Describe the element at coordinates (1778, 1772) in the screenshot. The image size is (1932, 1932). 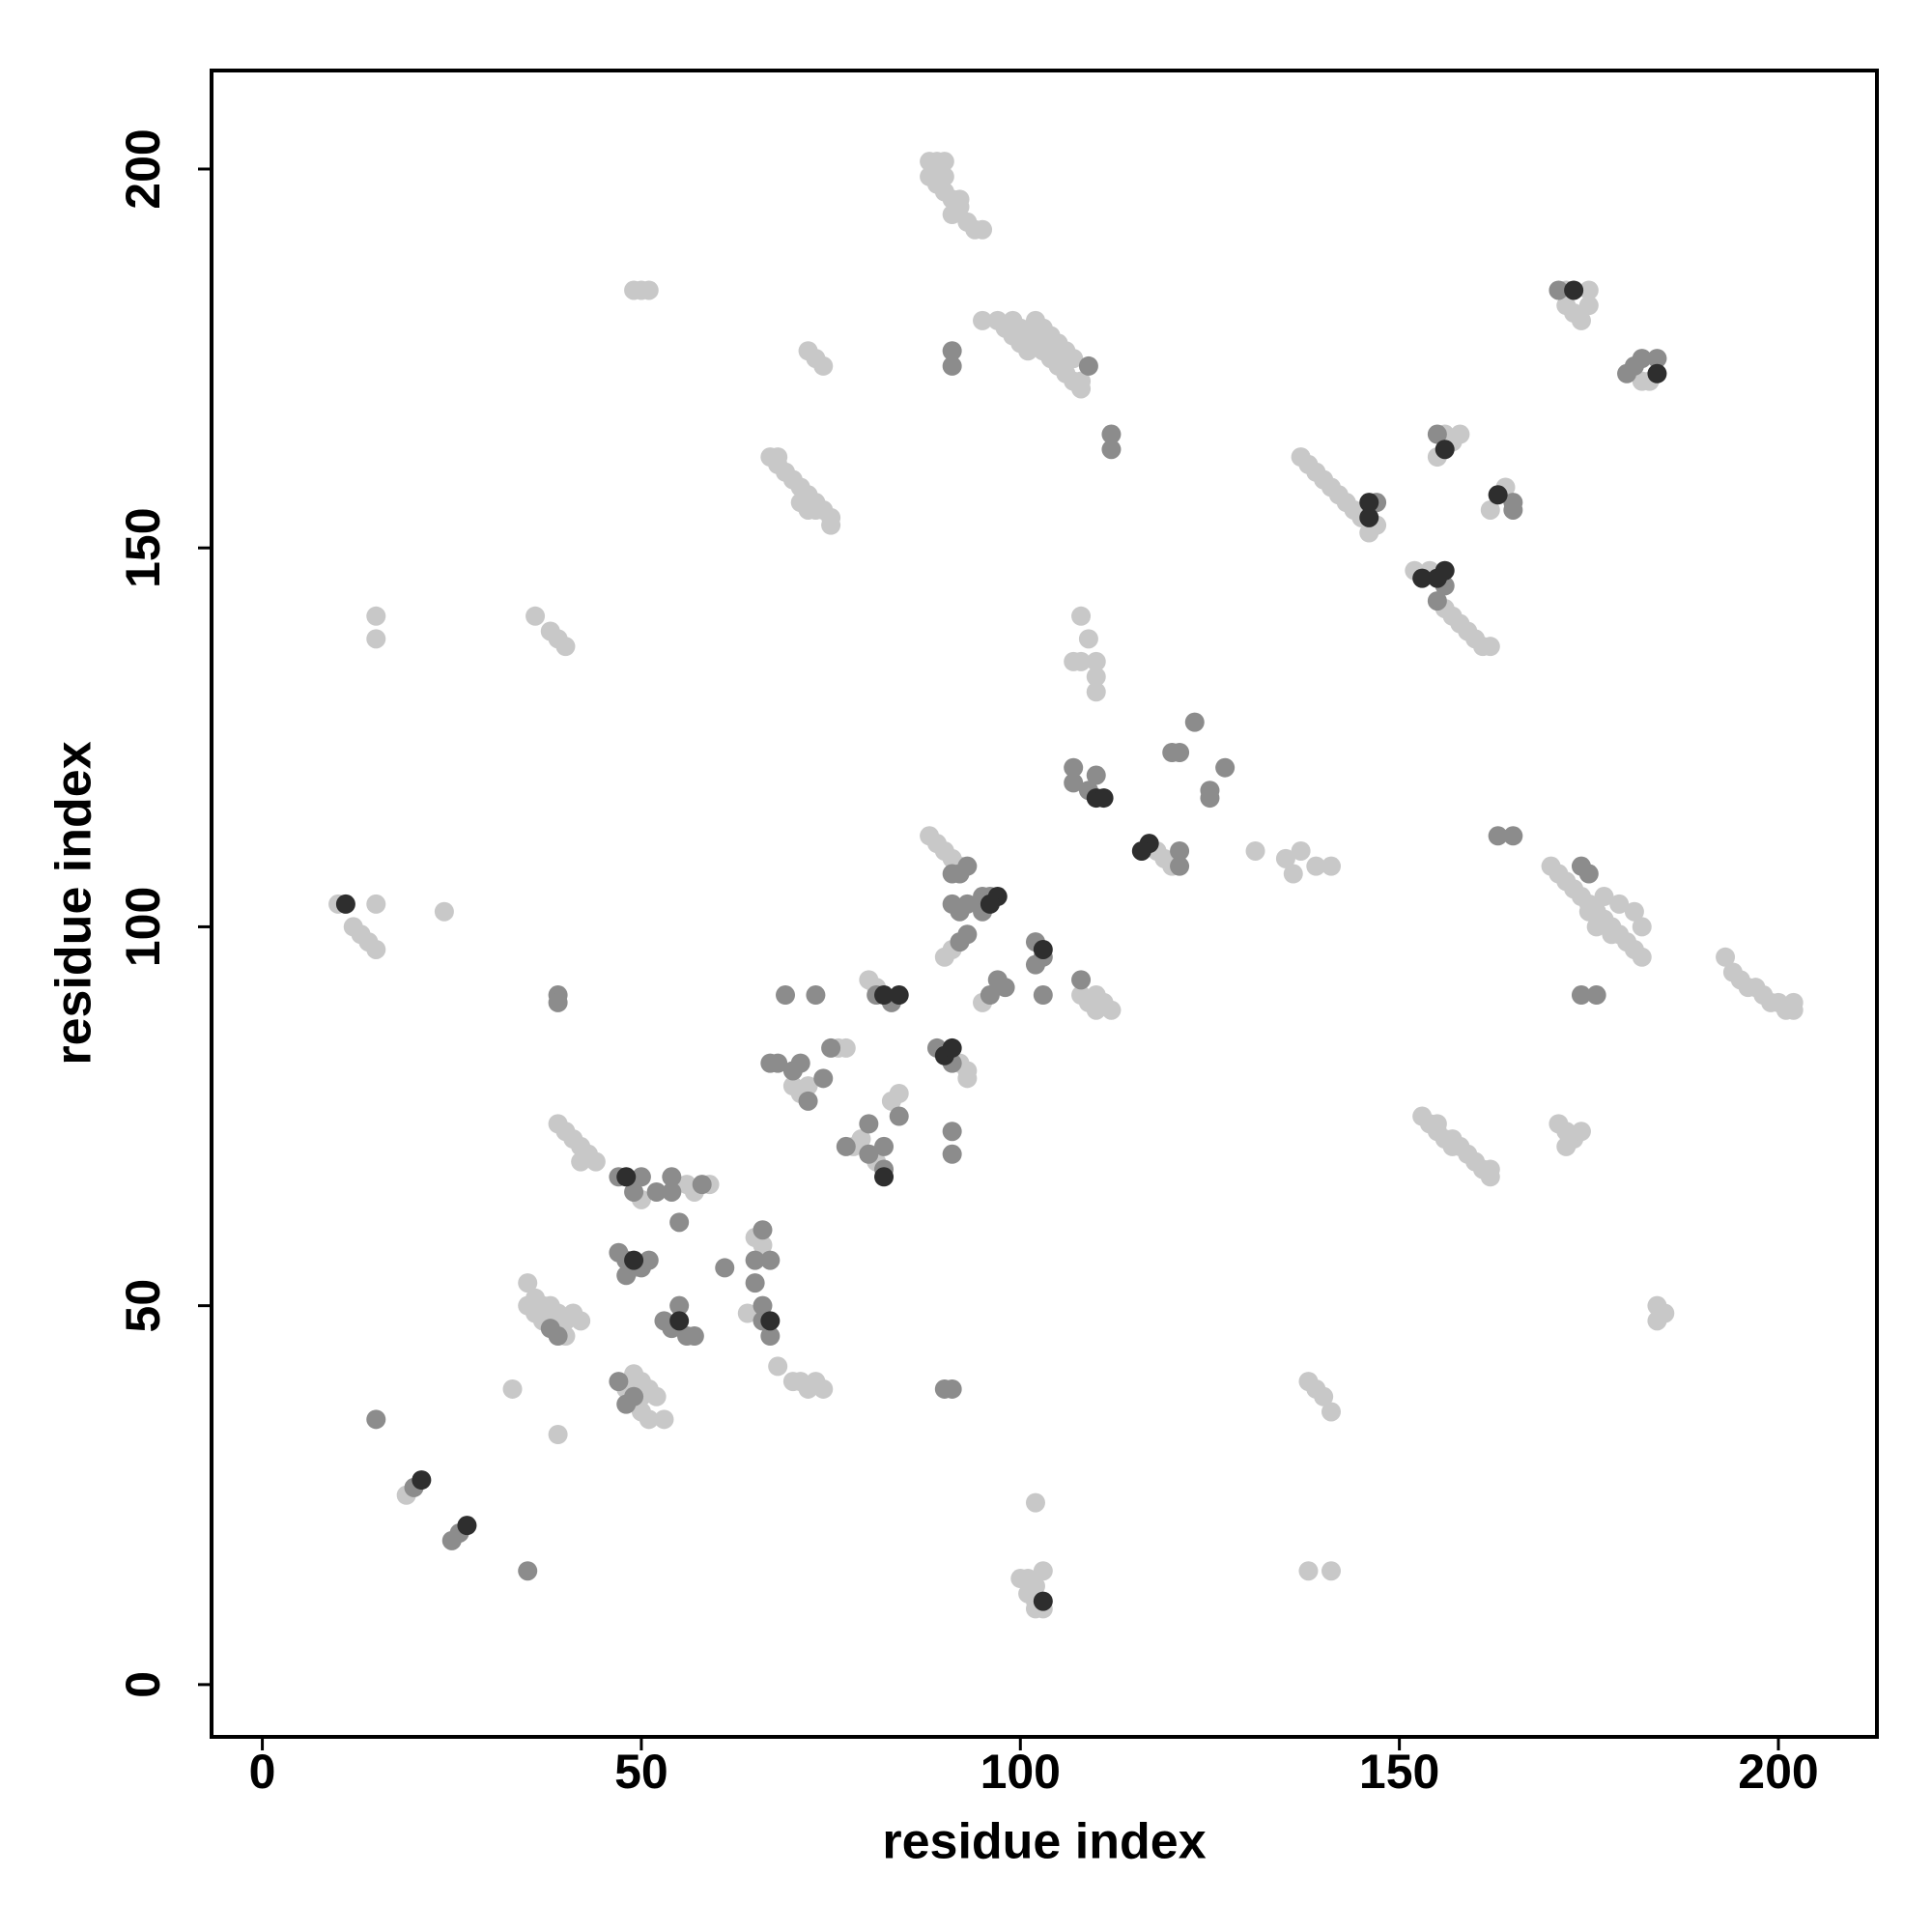
I see `x-tick-label: 200` at that location.